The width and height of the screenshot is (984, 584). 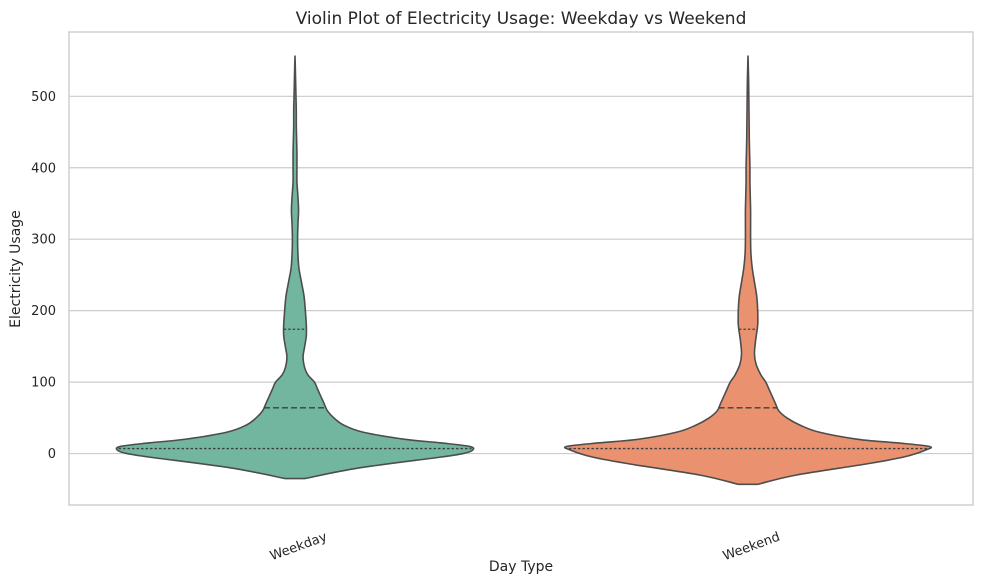 What do you see at coordinates (16, 269) in the screenshot?
I see `y-axis-label: Electricity Usage` at bounding box center [16, 269].